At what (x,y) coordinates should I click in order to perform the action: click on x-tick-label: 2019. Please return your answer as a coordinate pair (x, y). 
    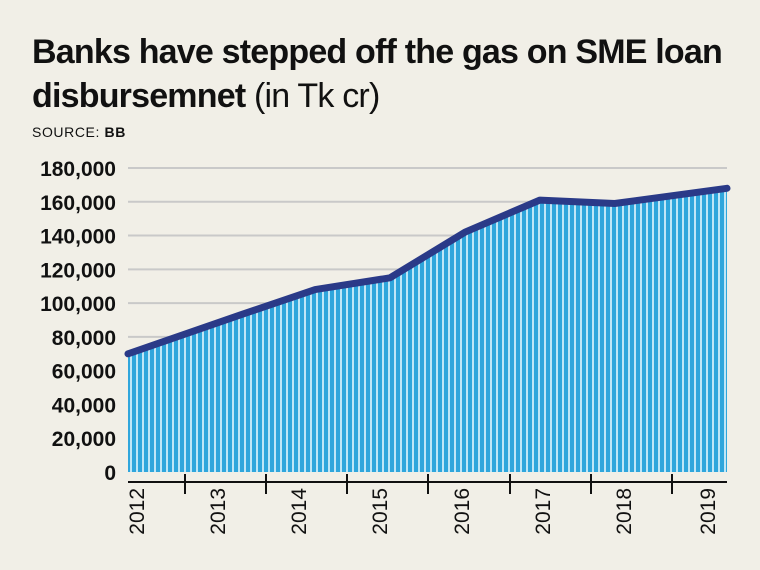
    Looking at the image, I should click on (708, 511).